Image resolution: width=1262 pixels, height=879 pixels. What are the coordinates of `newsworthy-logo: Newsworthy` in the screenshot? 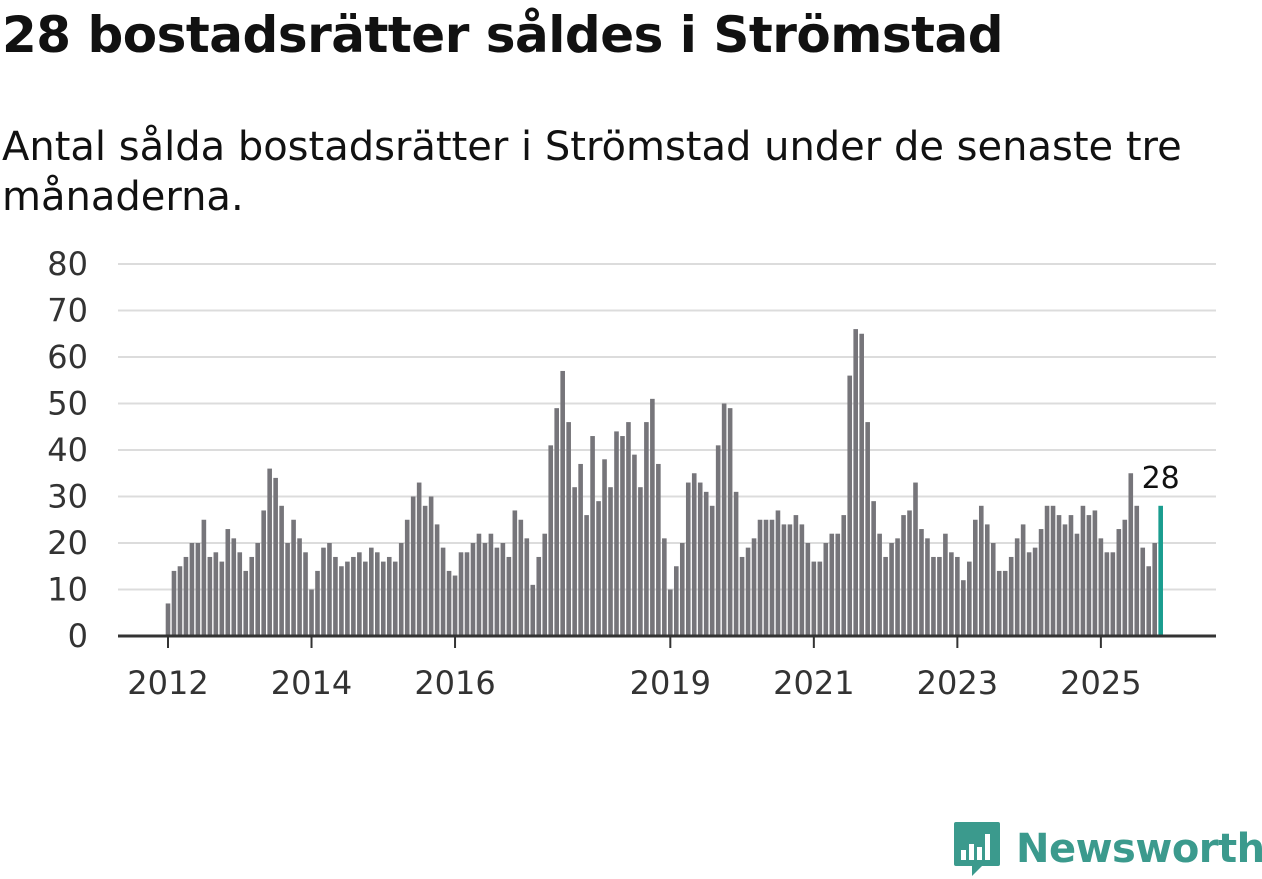 It's located at (1107, 849).